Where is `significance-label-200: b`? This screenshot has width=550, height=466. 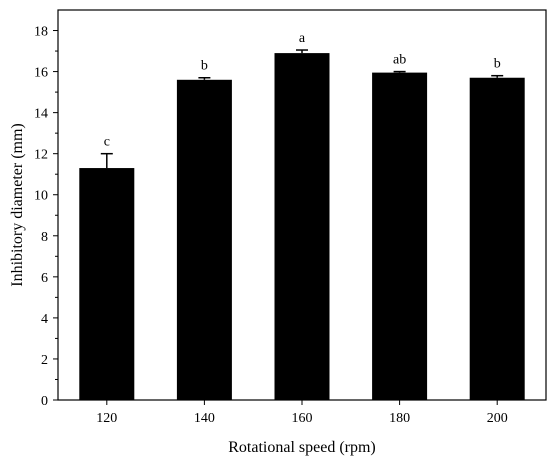
significance-label-200: b is located at coordinates (497, 64).